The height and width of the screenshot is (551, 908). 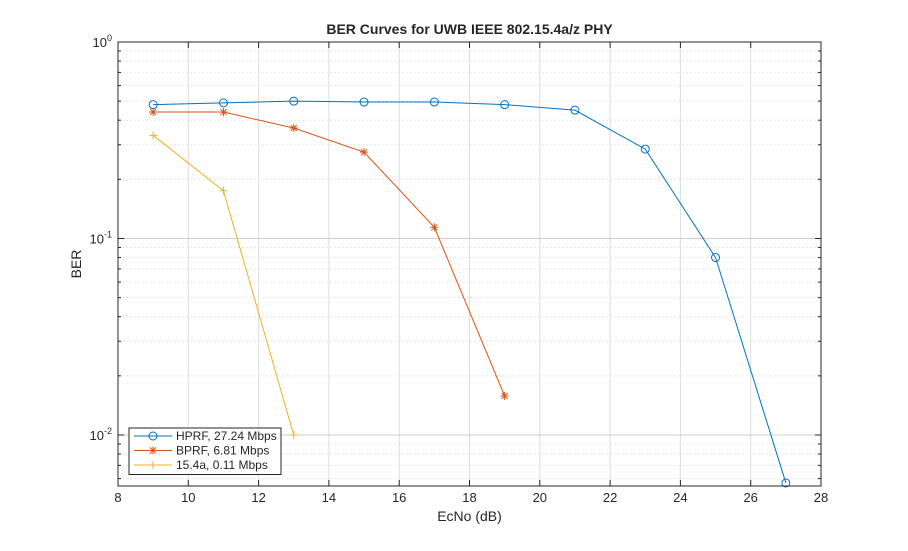 I want to click on x-tick-label: 16, so click(x=399, y=497).